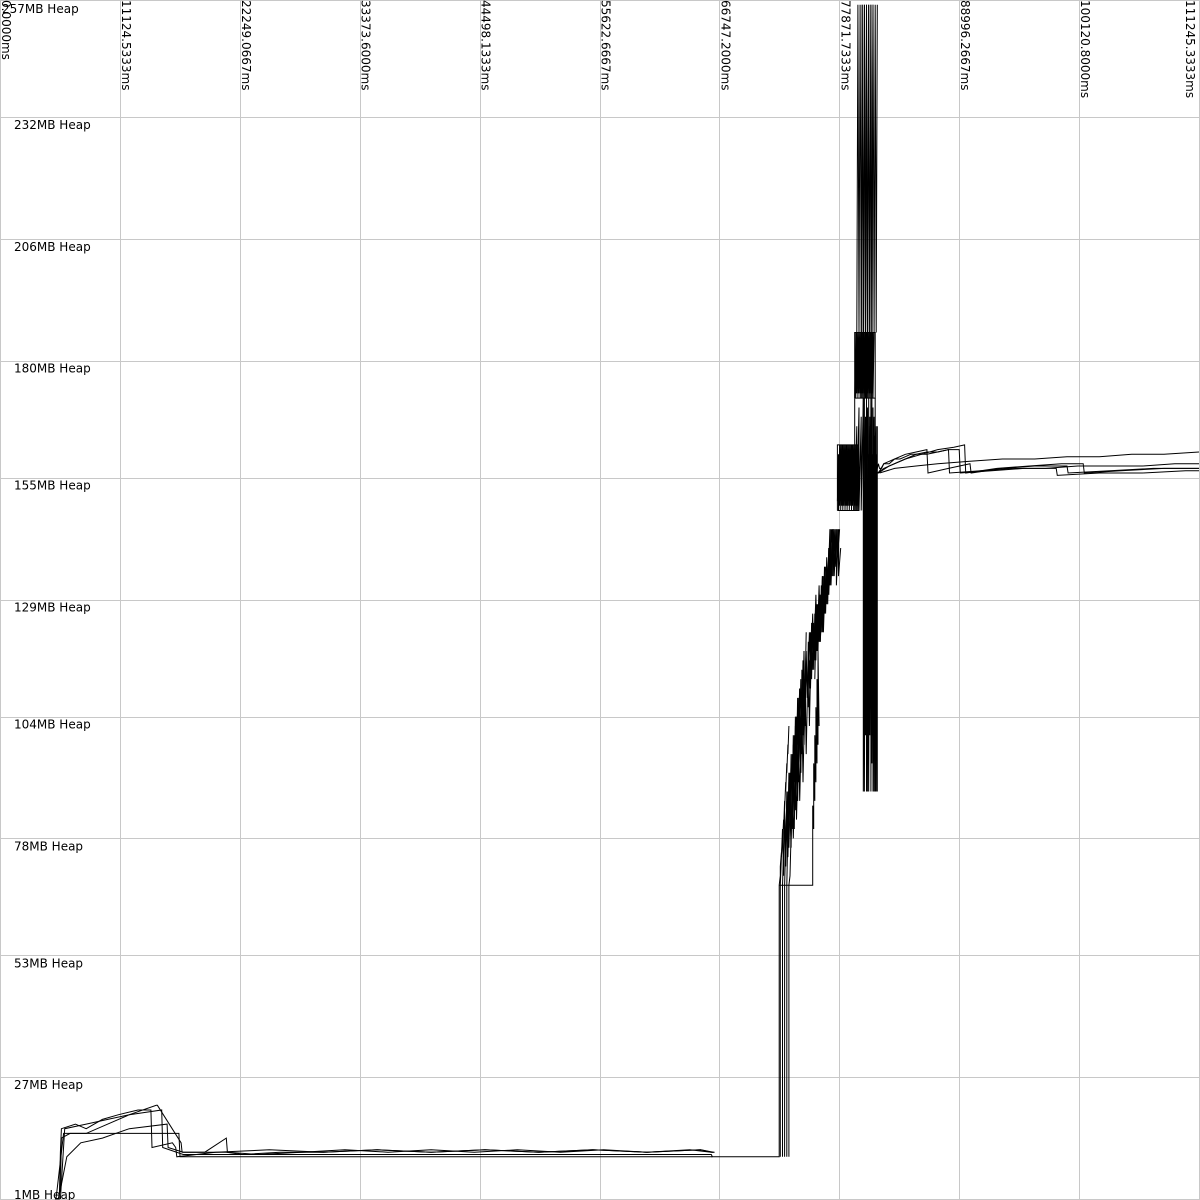  I want to click on x-tick-label: 11124.5333ms, so click(126, 45).